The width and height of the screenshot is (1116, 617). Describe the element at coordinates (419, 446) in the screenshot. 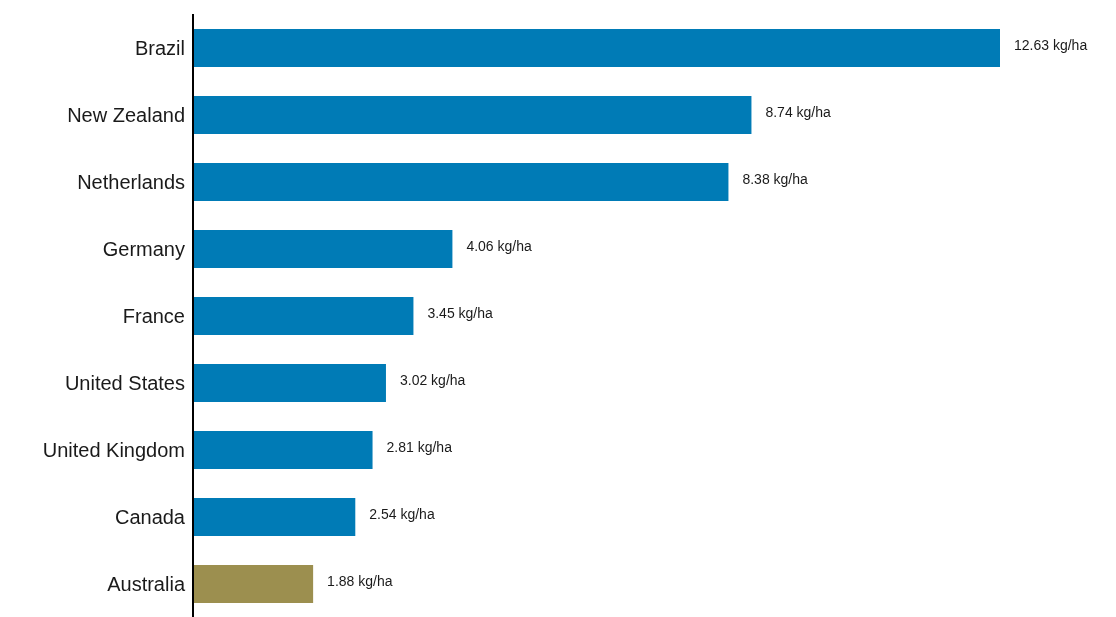

I see `data-label: 2.81 kg/ha` at that location.